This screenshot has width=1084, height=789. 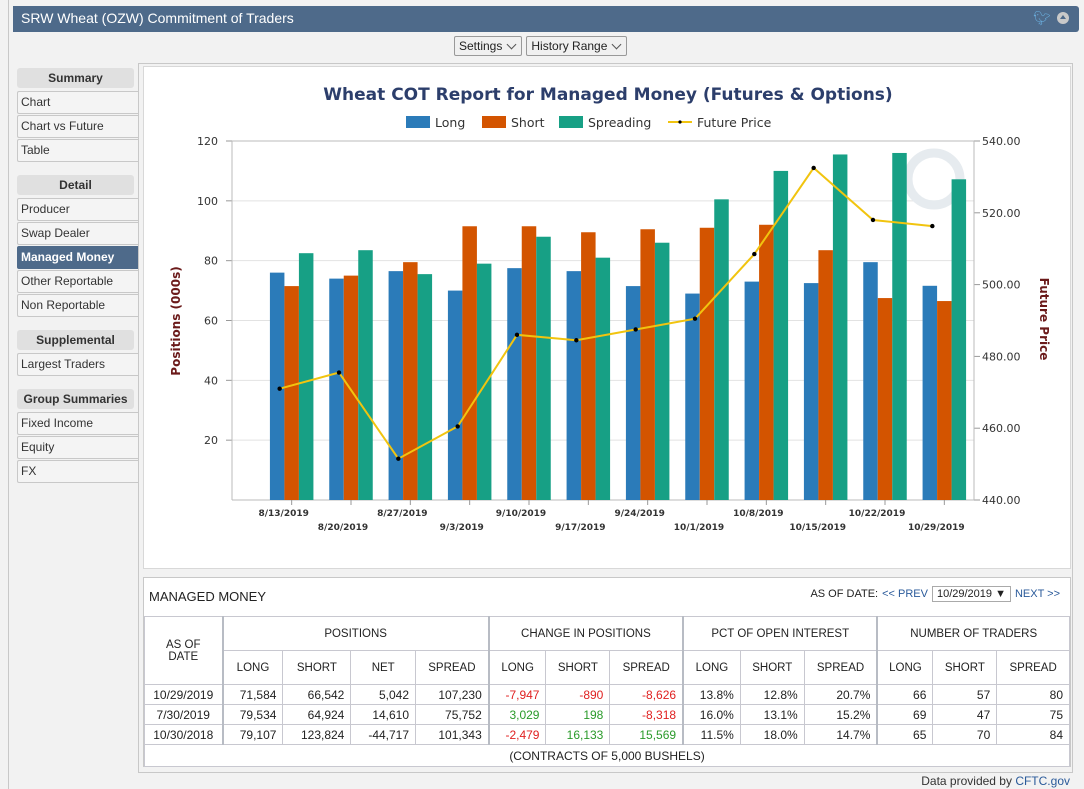 I want to click on x-tick-label: 10/1/2019, so click(x=699, y=528).